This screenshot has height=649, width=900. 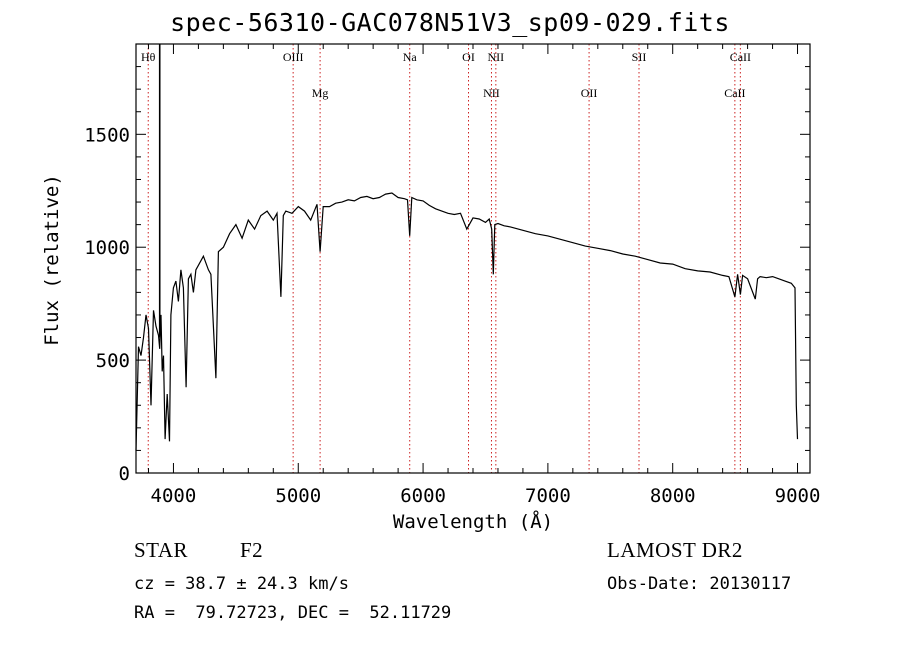 I want to click on line-label-1: OIII, so click(x=293, y=57).